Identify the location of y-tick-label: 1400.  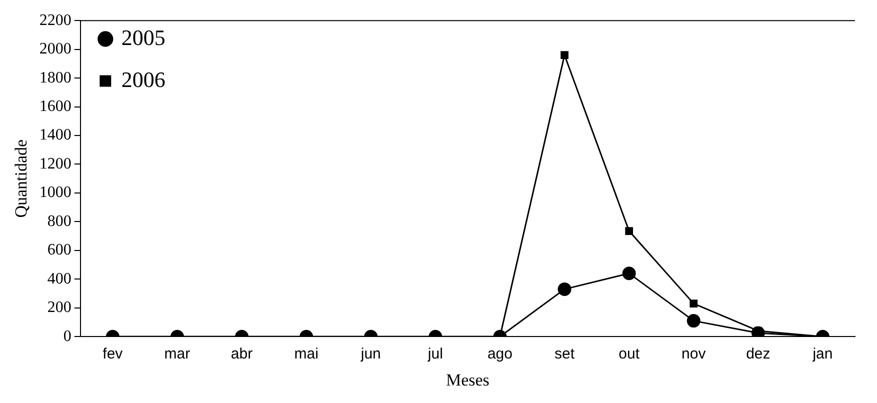
(55, 135).